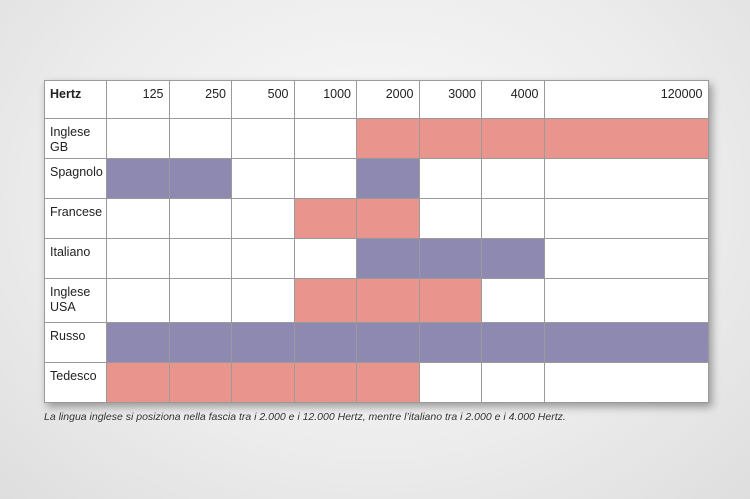 This screenshot has height=499, width=750. I want to click on table-row: Tedesco, so click(376, 382).